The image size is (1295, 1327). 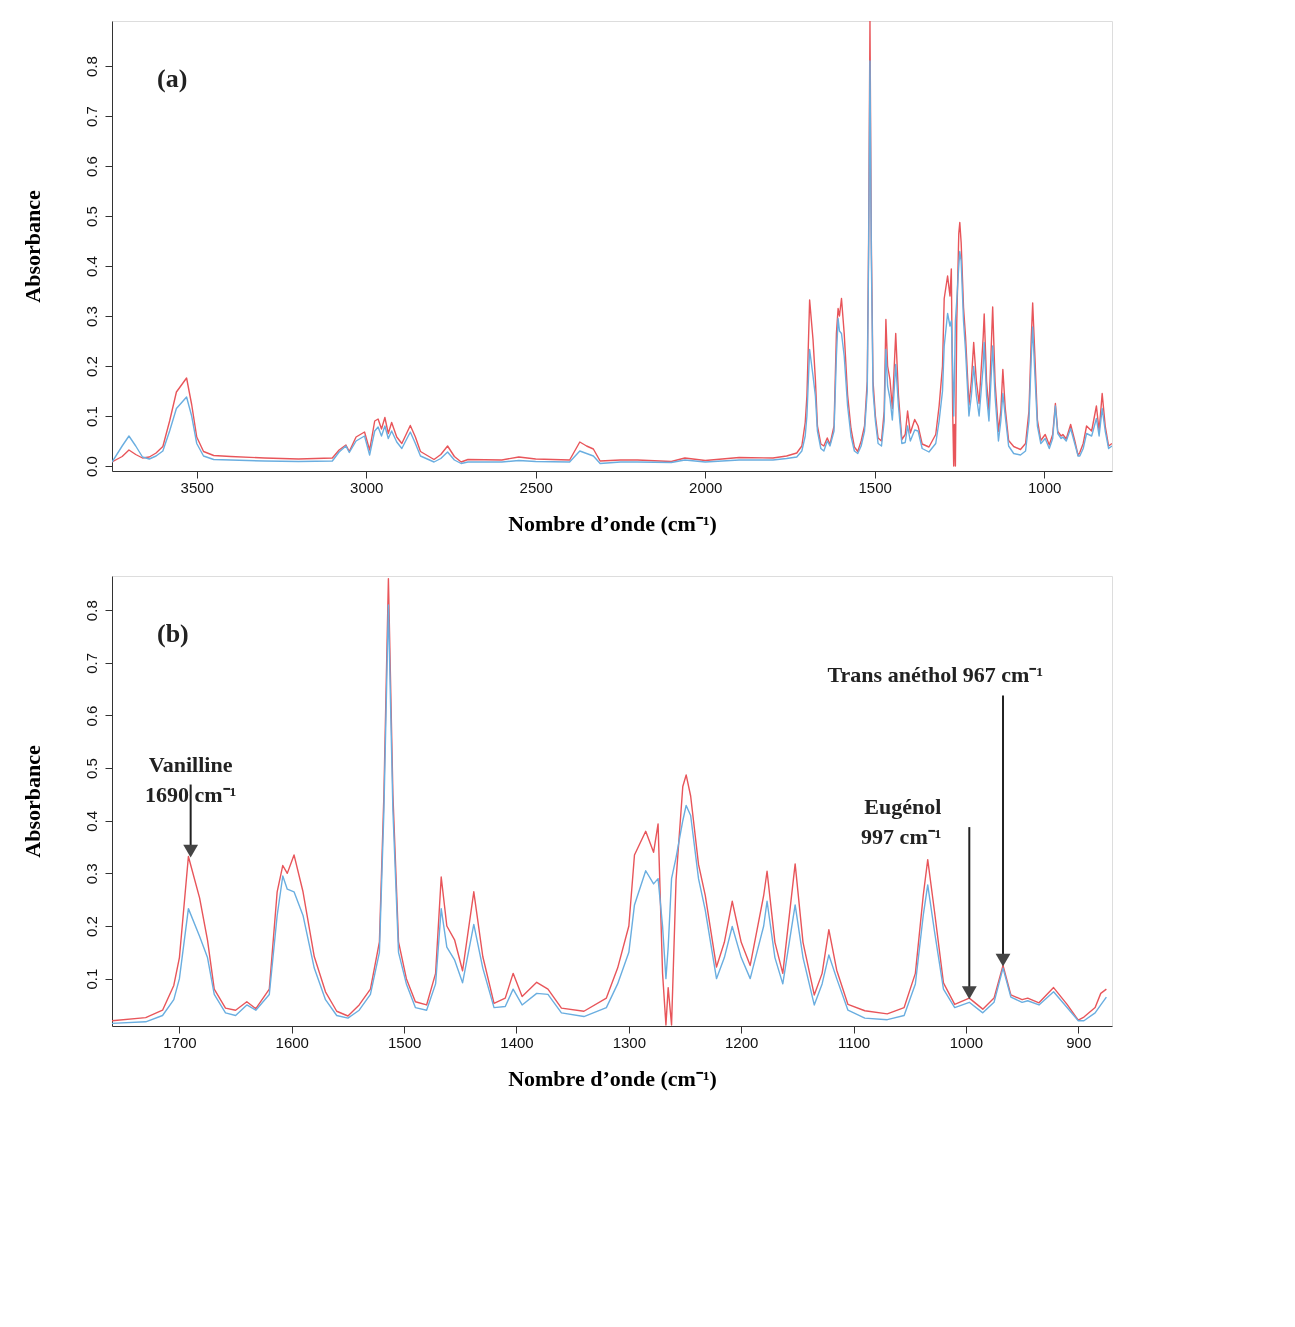 What do you see at coordinates (629, 1042) in the screenshot?
I see `x-tick-label: 1300` at bounding box center [629, 1042].